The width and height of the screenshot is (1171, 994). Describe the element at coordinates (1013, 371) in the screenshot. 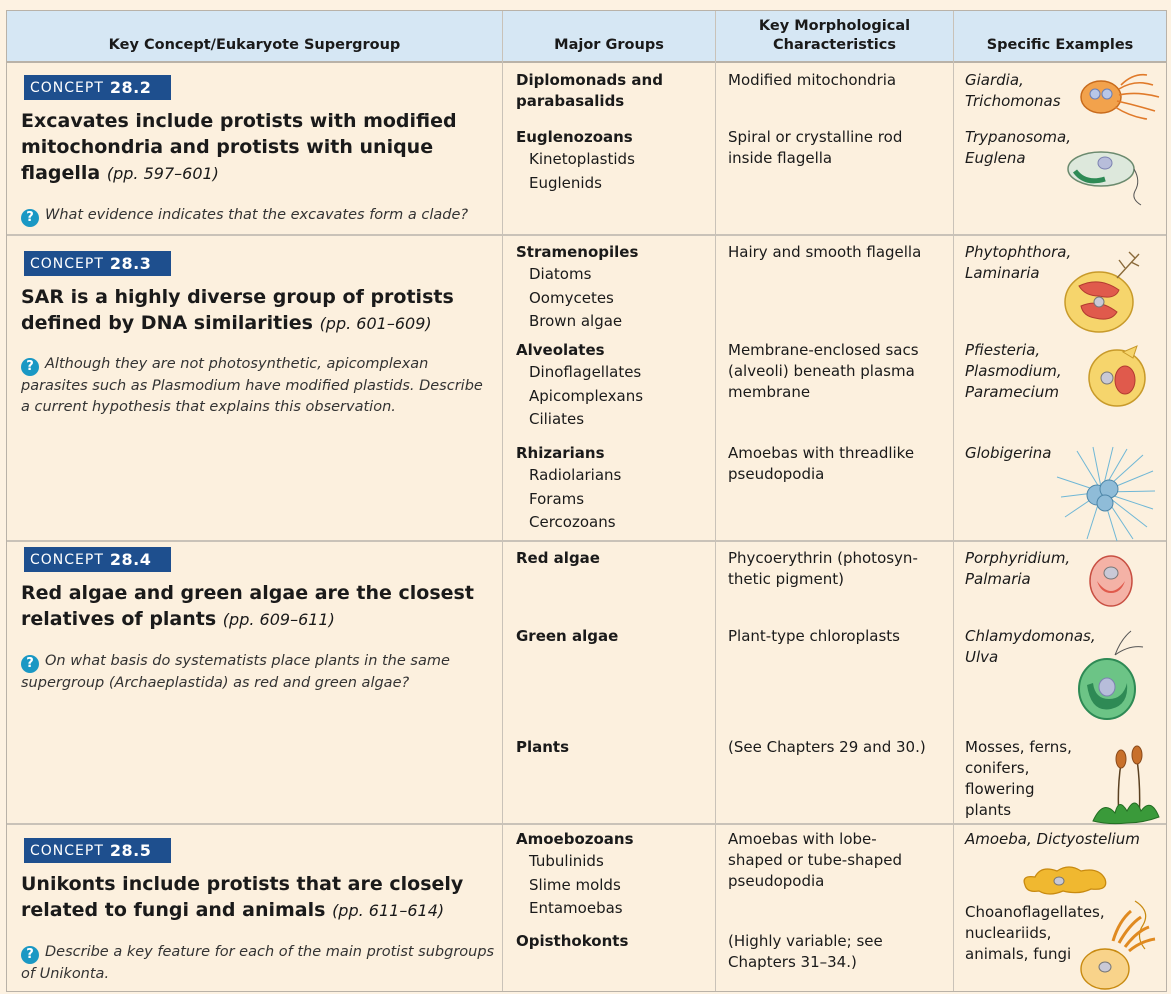

I see `examples: Pfiesteria, Plasmodium, Paramecium` at that location.